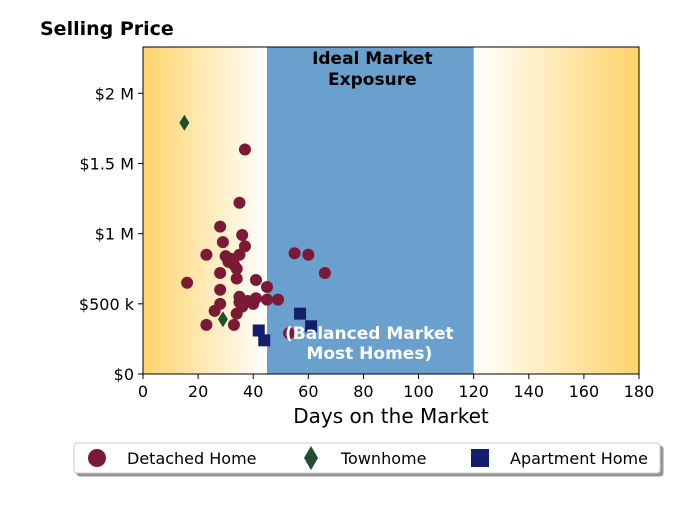 The width and height of the screenshot is (699, 513). What do you see at coordinates (106, 163) in the screenshot?
I see `y-tick-label: $1.5 M` at bounding box center [106, 163].